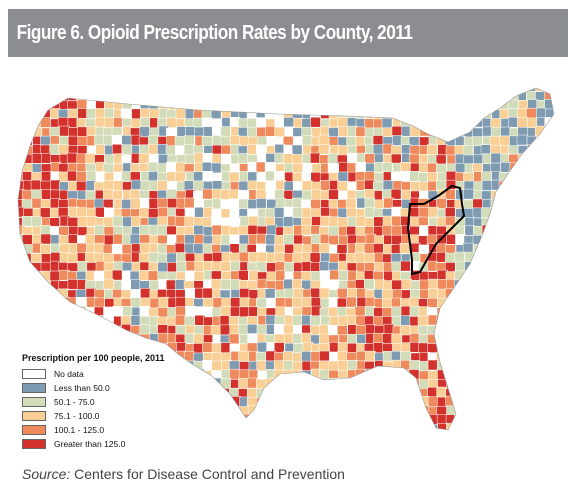 The height and width of the screenshot is (504, 576). What do you see at coordinates (90, 443) in the screenshot?
I see `legend-label: Greater than 125.0` at bounding box center [90, 443].